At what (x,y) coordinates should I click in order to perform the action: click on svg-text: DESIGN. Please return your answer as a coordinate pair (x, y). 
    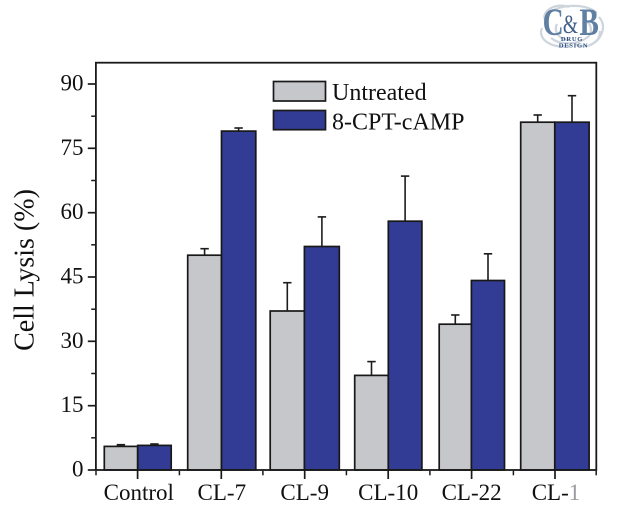
    Looking at the image, I should click on (573, 46).